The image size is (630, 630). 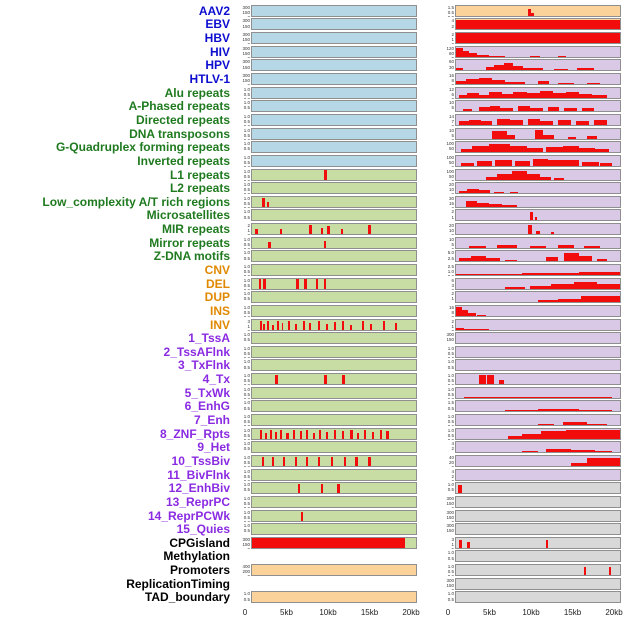 What do you see at coordinates (315, 284) in the screenshot?
I see `track-row: DEL 1.0 0.5 0.0 6 3 0` at bounding box center [315, 284].